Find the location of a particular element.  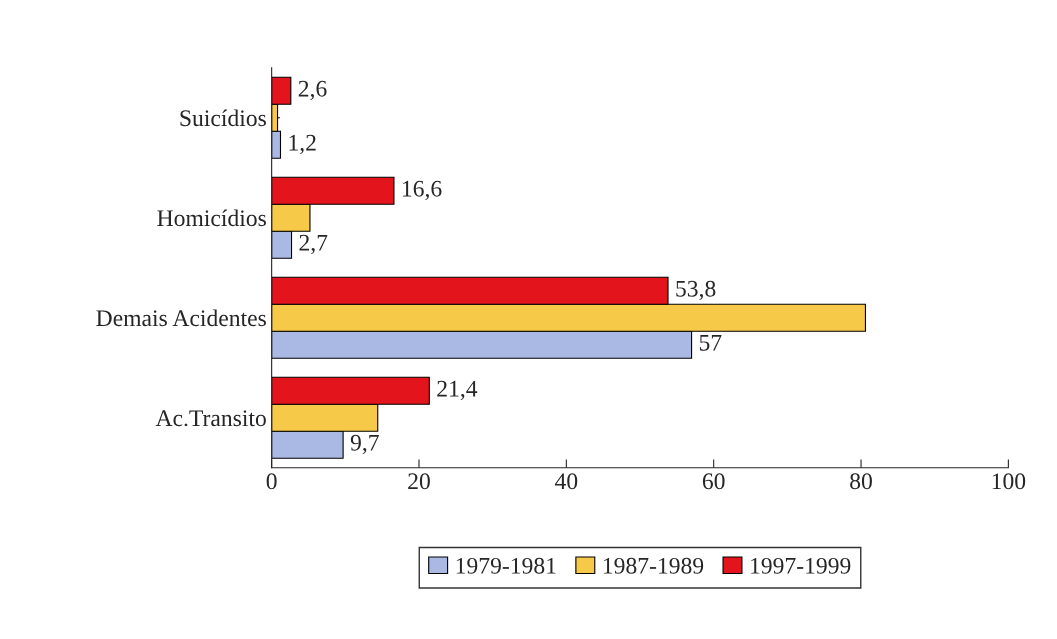

y-tick-label: Ac.Transito is located at coordinates (210, 418).